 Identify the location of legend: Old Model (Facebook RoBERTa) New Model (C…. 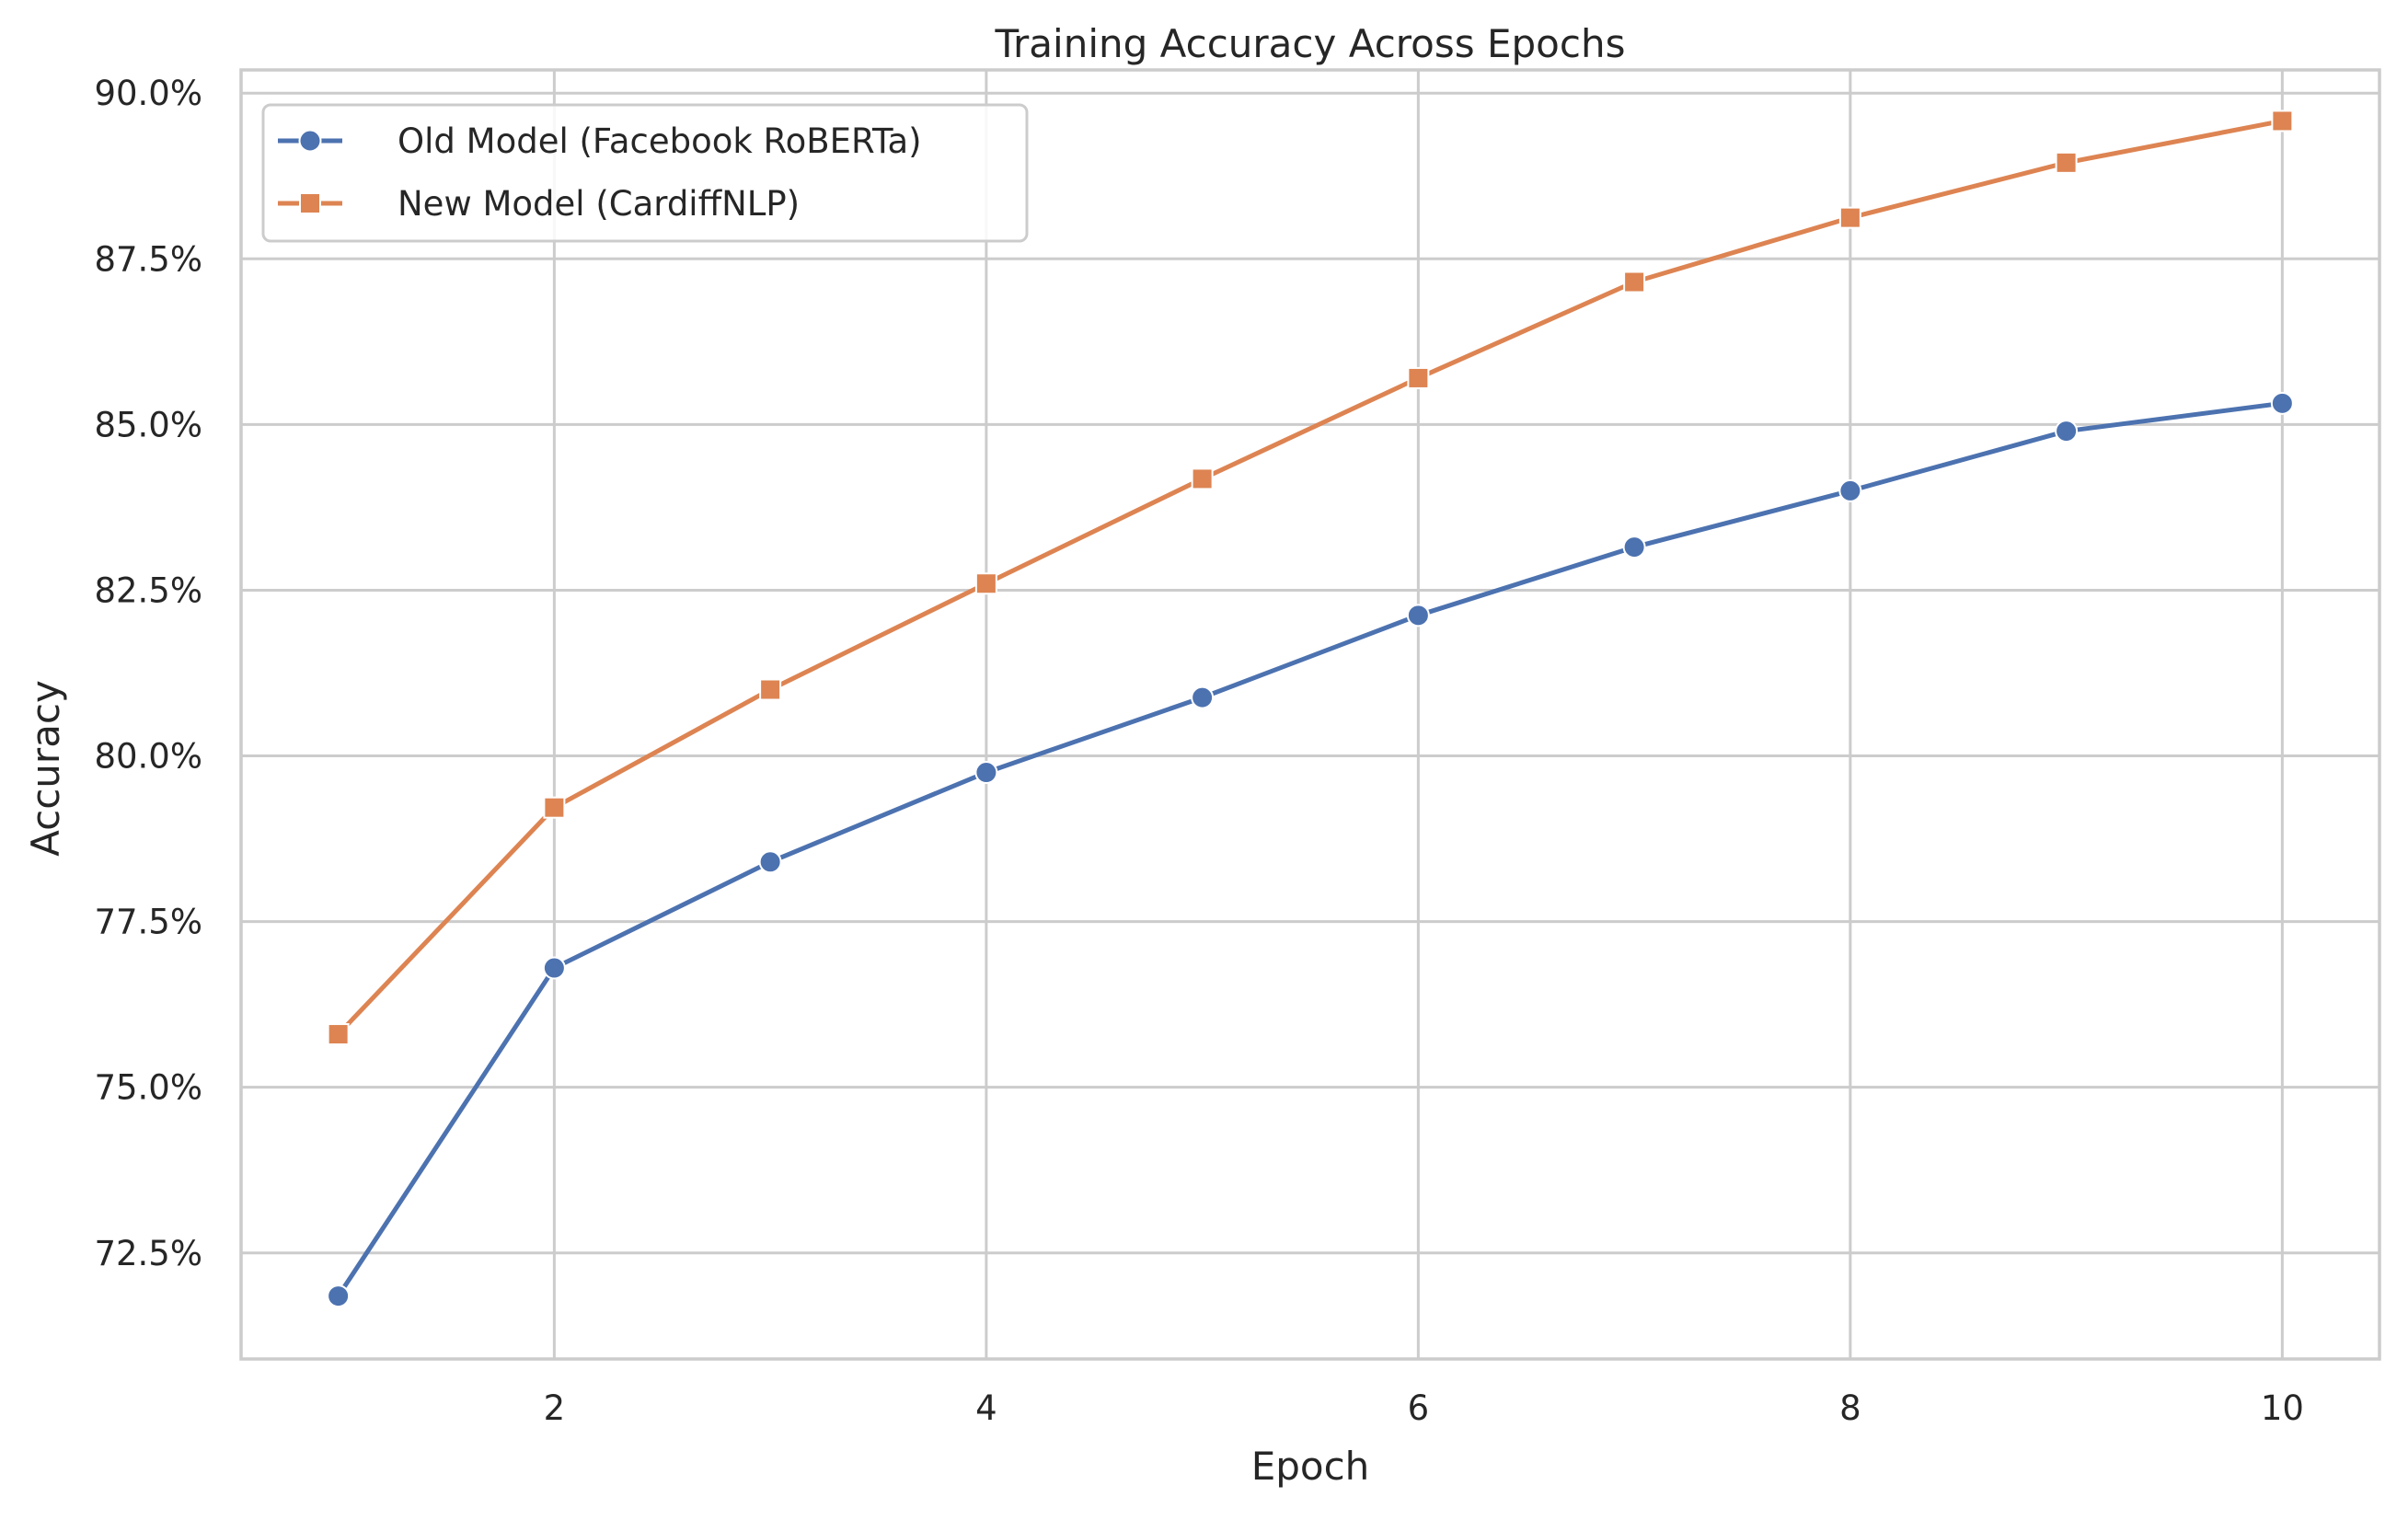
(645, 173).